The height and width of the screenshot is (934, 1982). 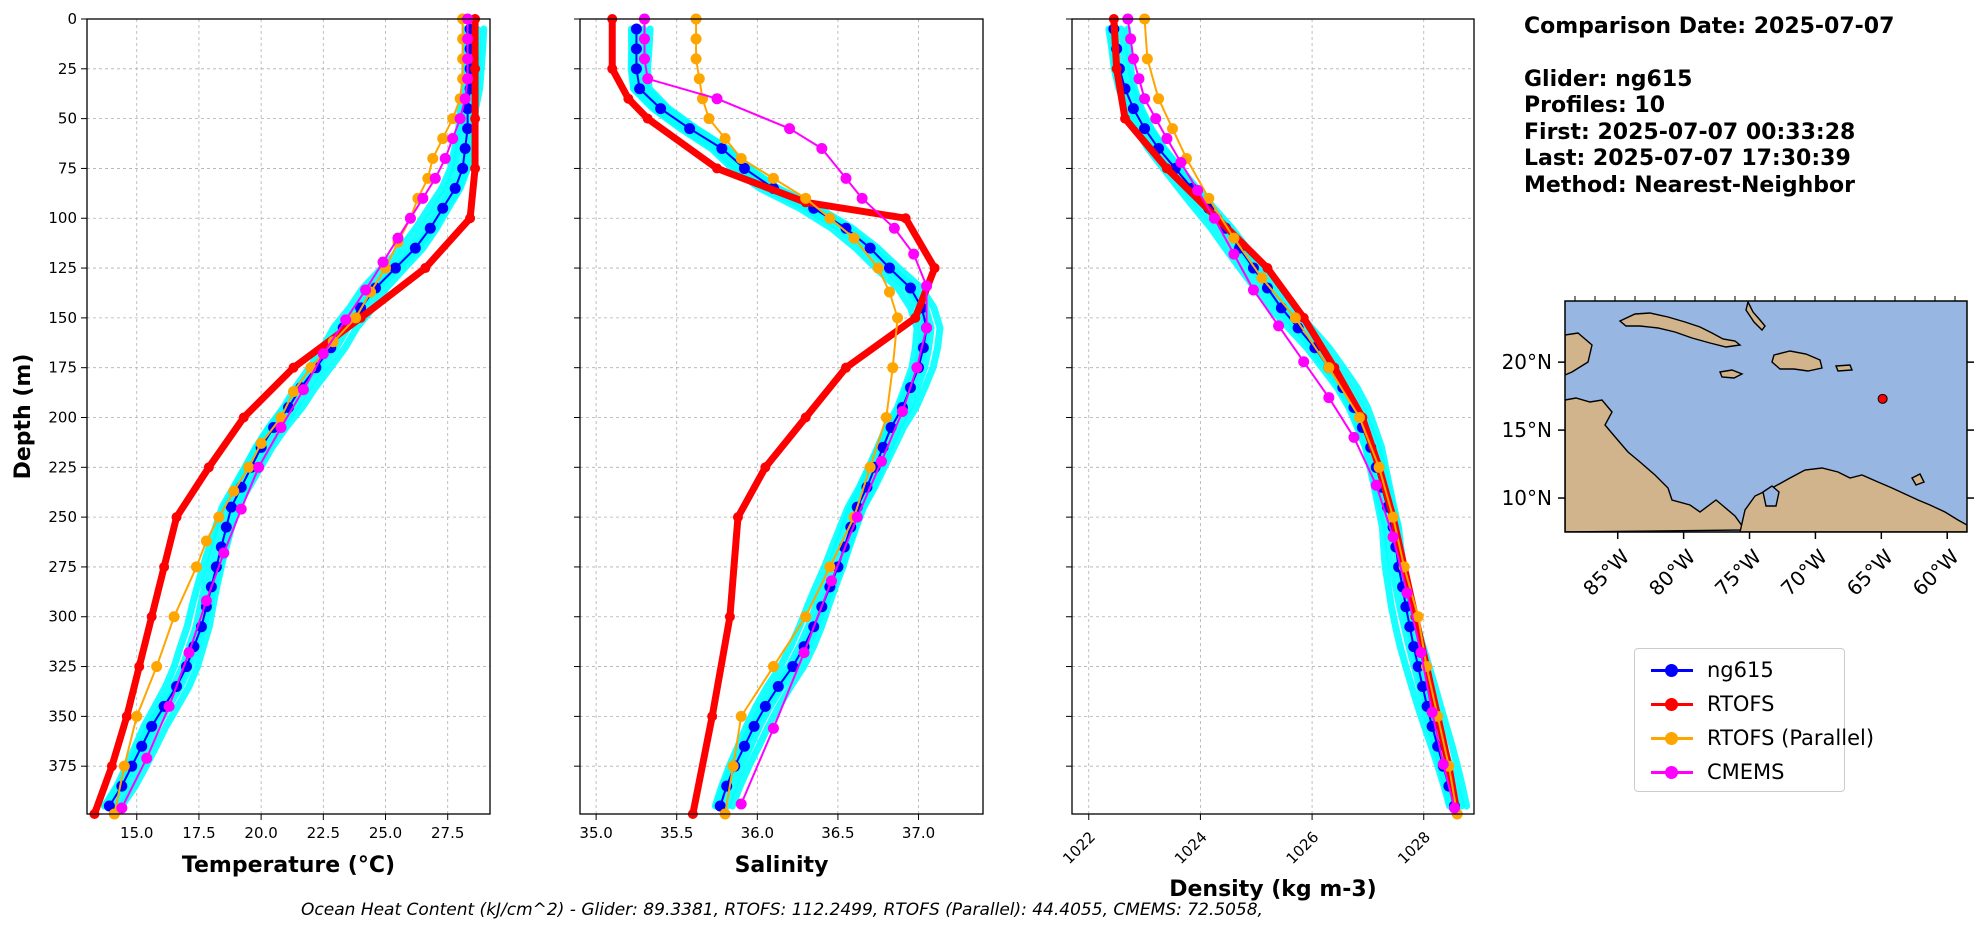 What do you see at coordinates (1797, 361) in the screenshot?
I see `map-land-hispaniola` at bounding box center [1797, 361].